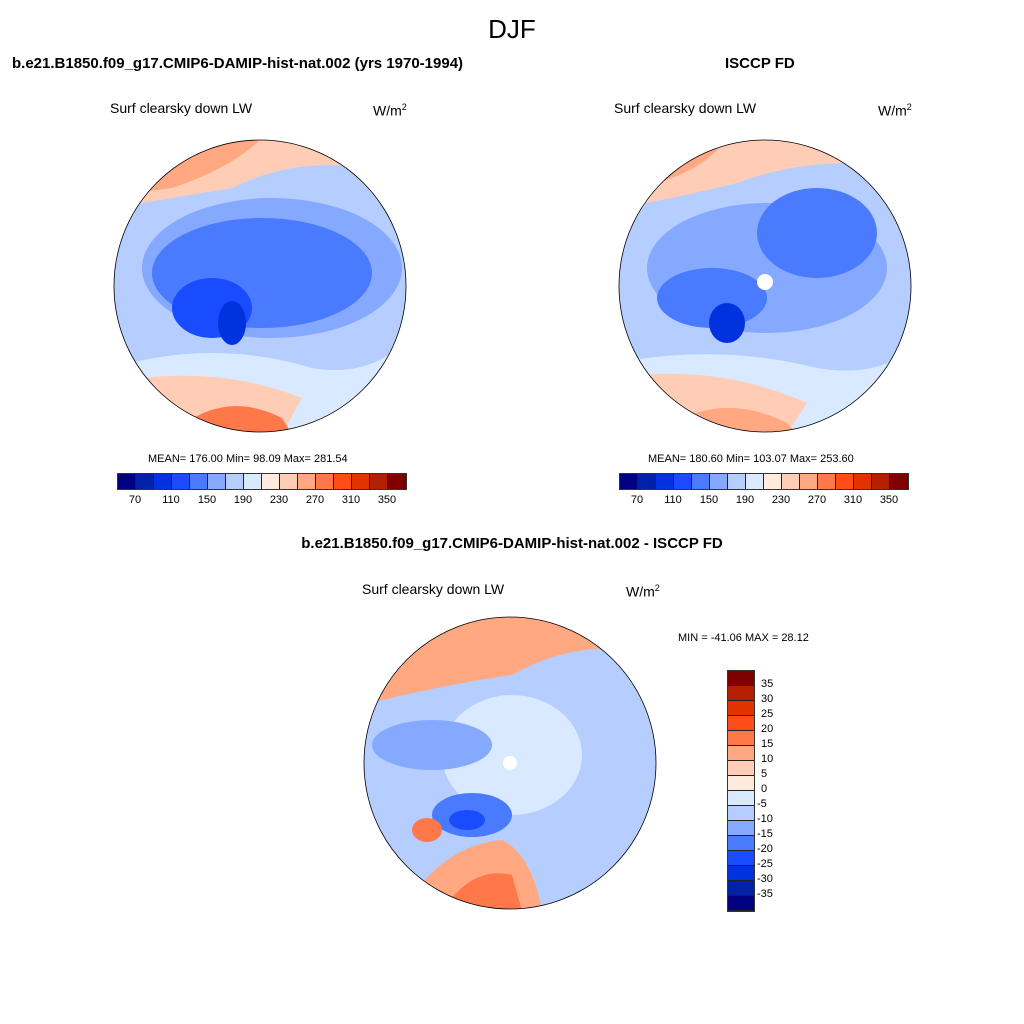 The height and width of the screenshot is (1024, 1024). I want to click on colorbar-tick-label: -10, so click(765, 819).